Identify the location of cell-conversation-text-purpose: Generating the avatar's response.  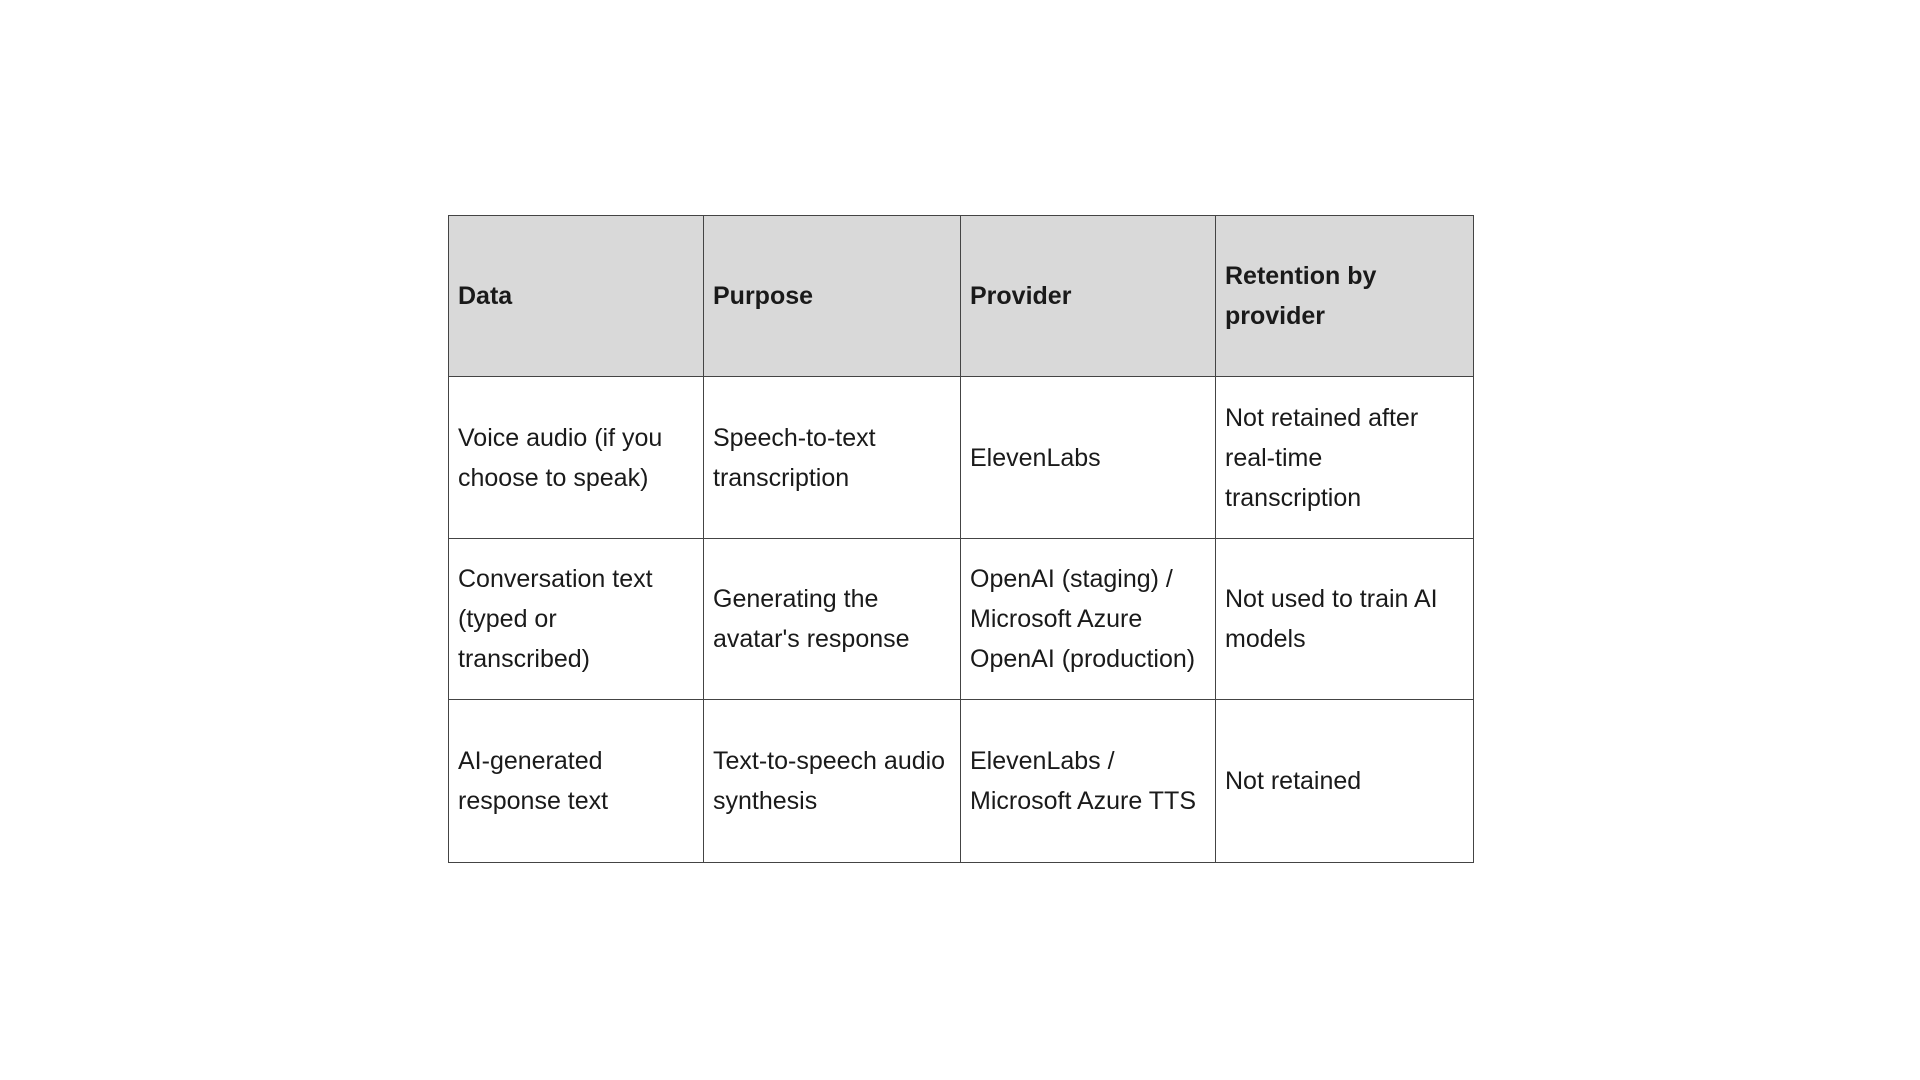
(832, 619).